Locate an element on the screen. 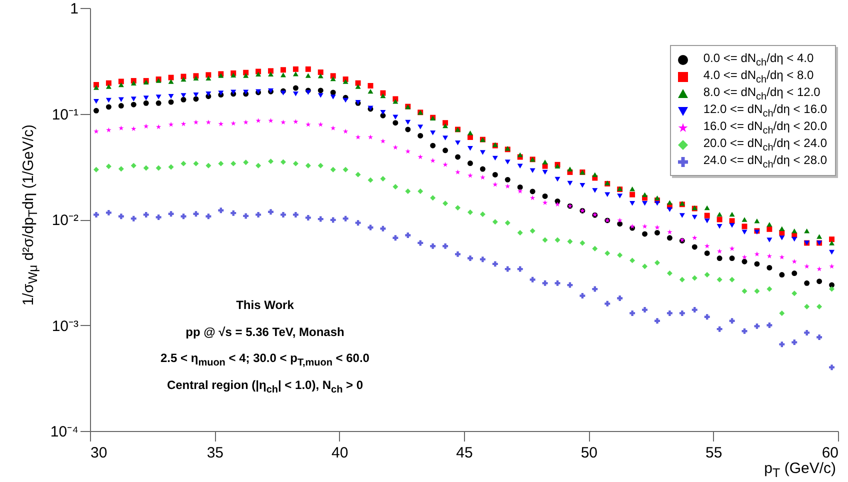 This screenshot has height=482, width=848. legend-label: 4.0 <= dN$_{ch}$/dη < 8.0 is located at coordinates (758, 77).